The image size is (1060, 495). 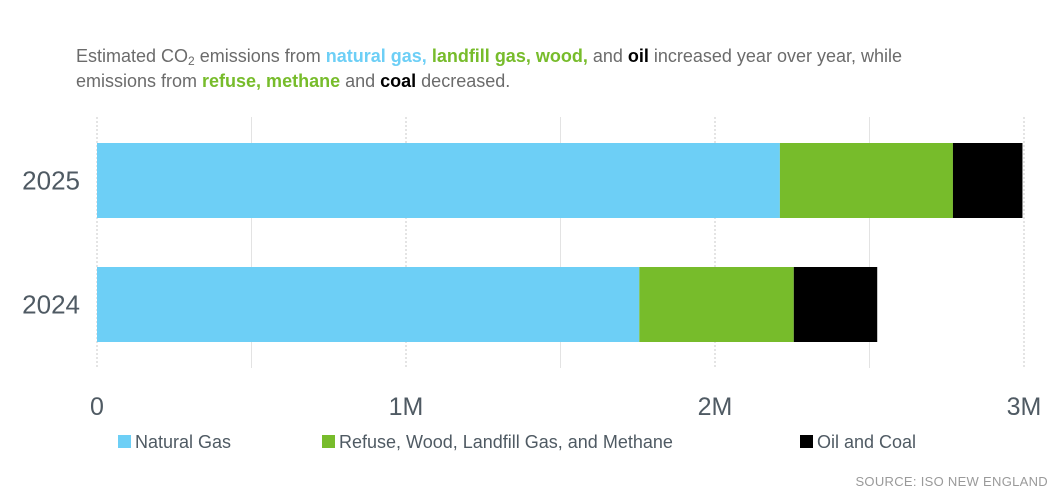 What do you see at coordinates (271, 81) in the screenshot?
I see `subtitle-segment: refuse, methane` at bounding box center [271, 81].